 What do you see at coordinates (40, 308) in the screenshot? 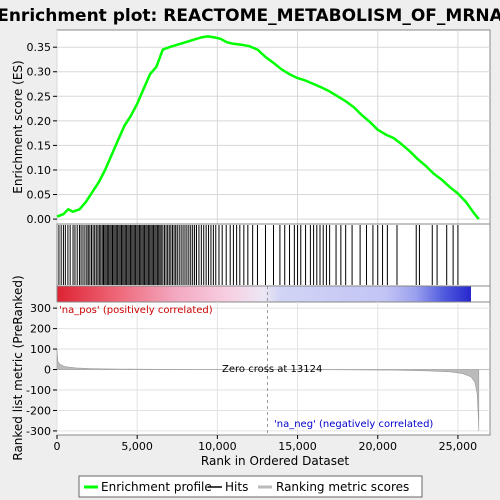
I see `metric-y-tick-label: 300` at bounding box center [40, 308].